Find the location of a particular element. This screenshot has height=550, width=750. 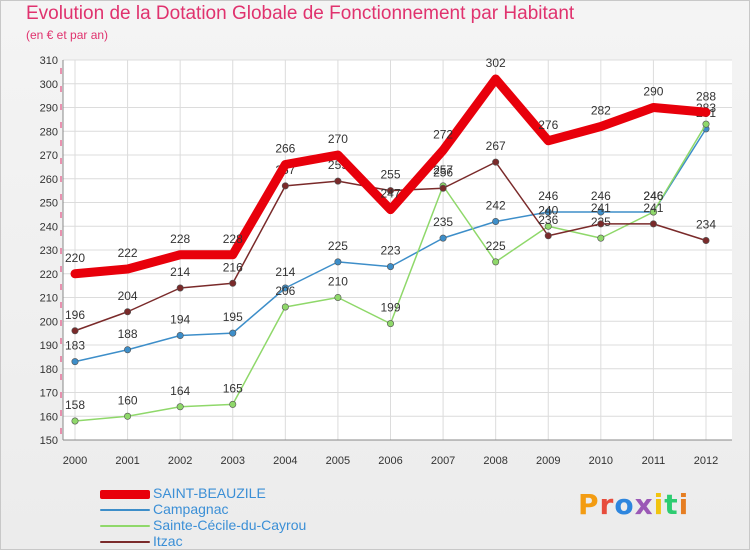

data-label: 256 is located at coordinates (443, 172).